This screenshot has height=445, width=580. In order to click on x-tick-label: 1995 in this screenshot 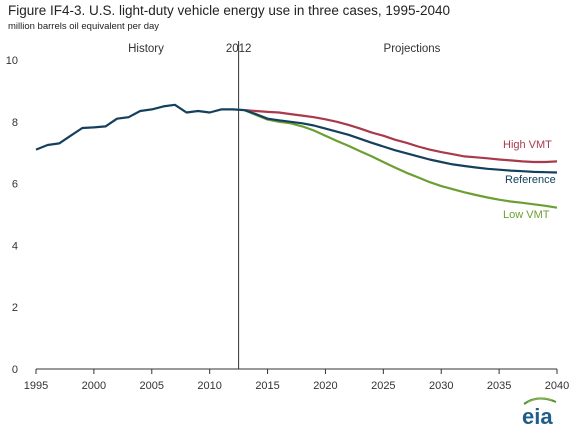, I will do `click(36, 386)`.